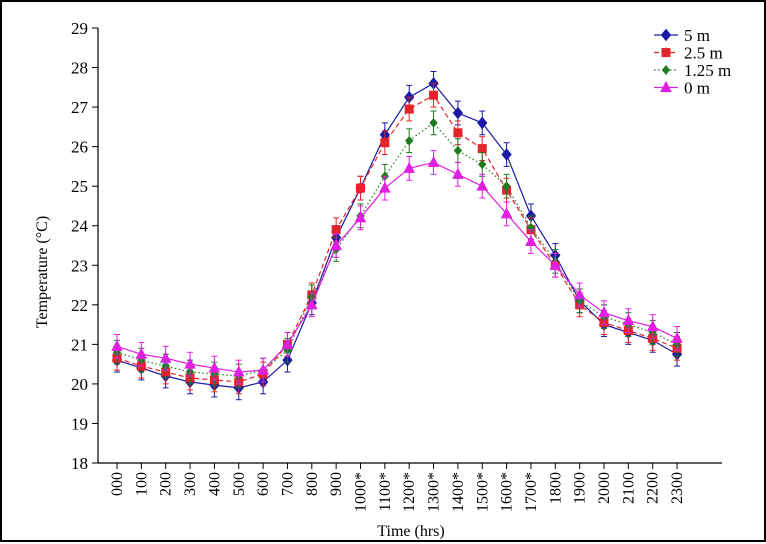 The height and width of the screenshot is (544, 766). What do you see at coordinates (80, 226) in the screenshot?
I see `y-tick-label: 24` at bounding box center [80, 226].